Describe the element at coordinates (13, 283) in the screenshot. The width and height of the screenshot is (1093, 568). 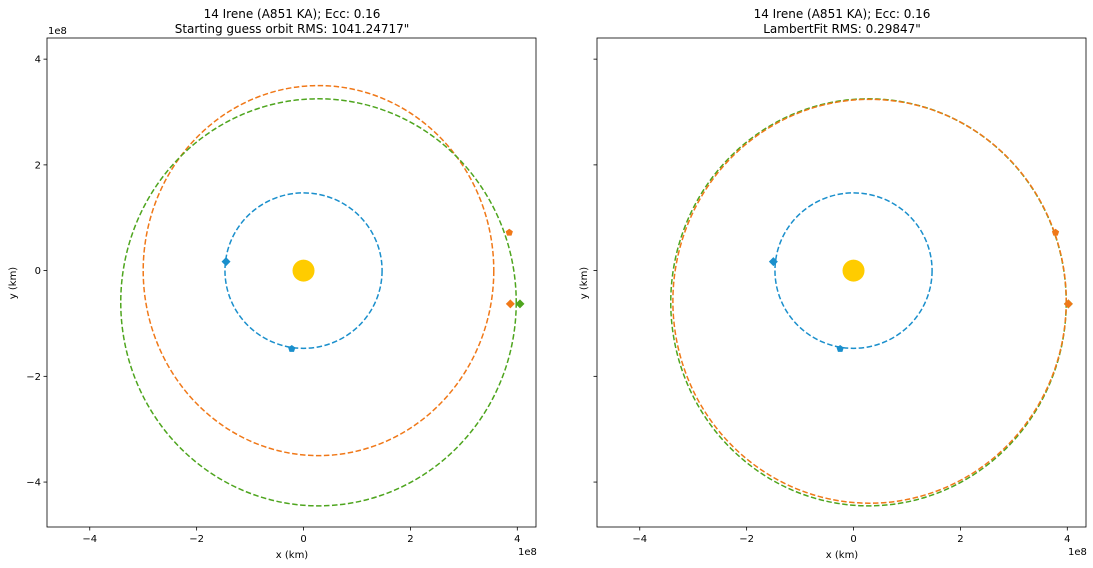
I see `left-y-axis-label: y (km)` at that location.